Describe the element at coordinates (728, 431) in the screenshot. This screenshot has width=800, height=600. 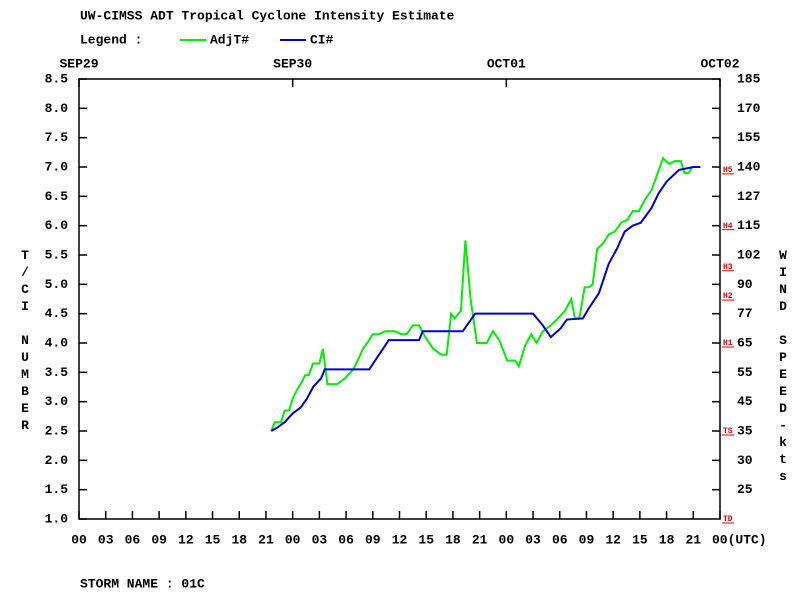
I see `category-label: TS` at that location.